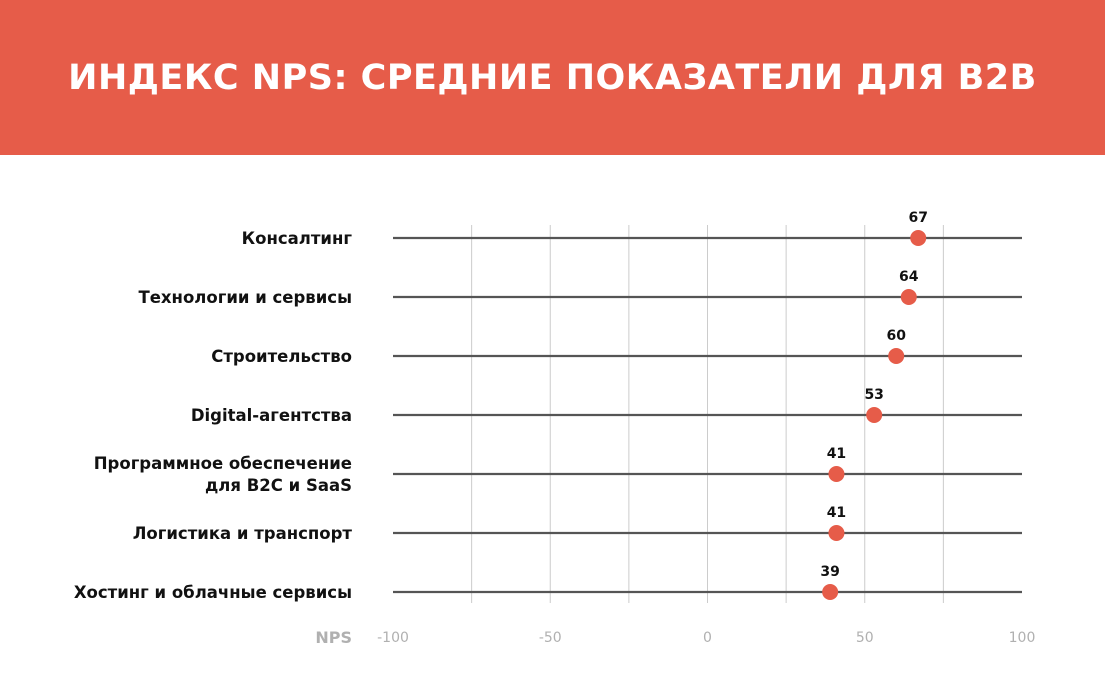  I want to click on category-label-line: Консалтинг, so click(297, 238).